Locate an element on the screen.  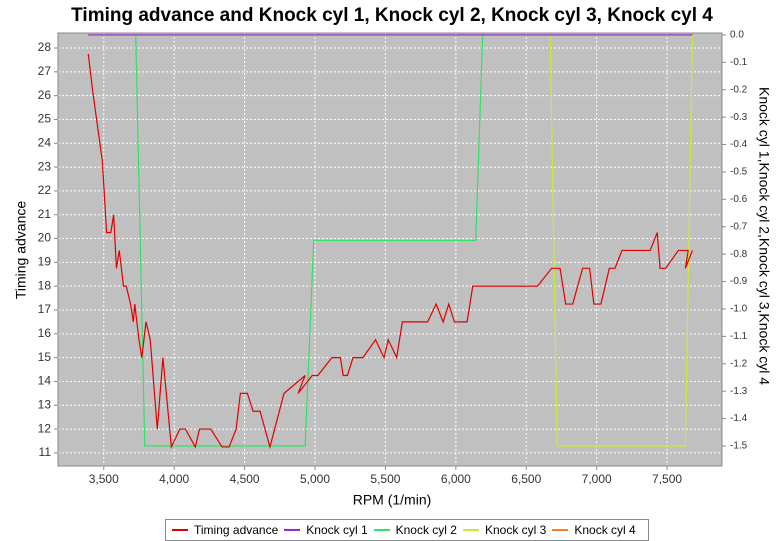
y-tick-label: 16 is located at coordinates (45, 333).